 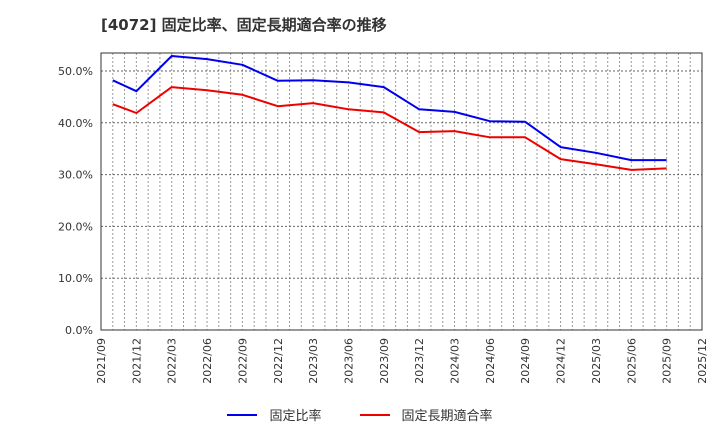 What do you see at coordinates (244, 25) in the screenshot?
I see `chart-title: [4072] 固定比率、固定長期適合率の推移` at bounding box center [244, 25].